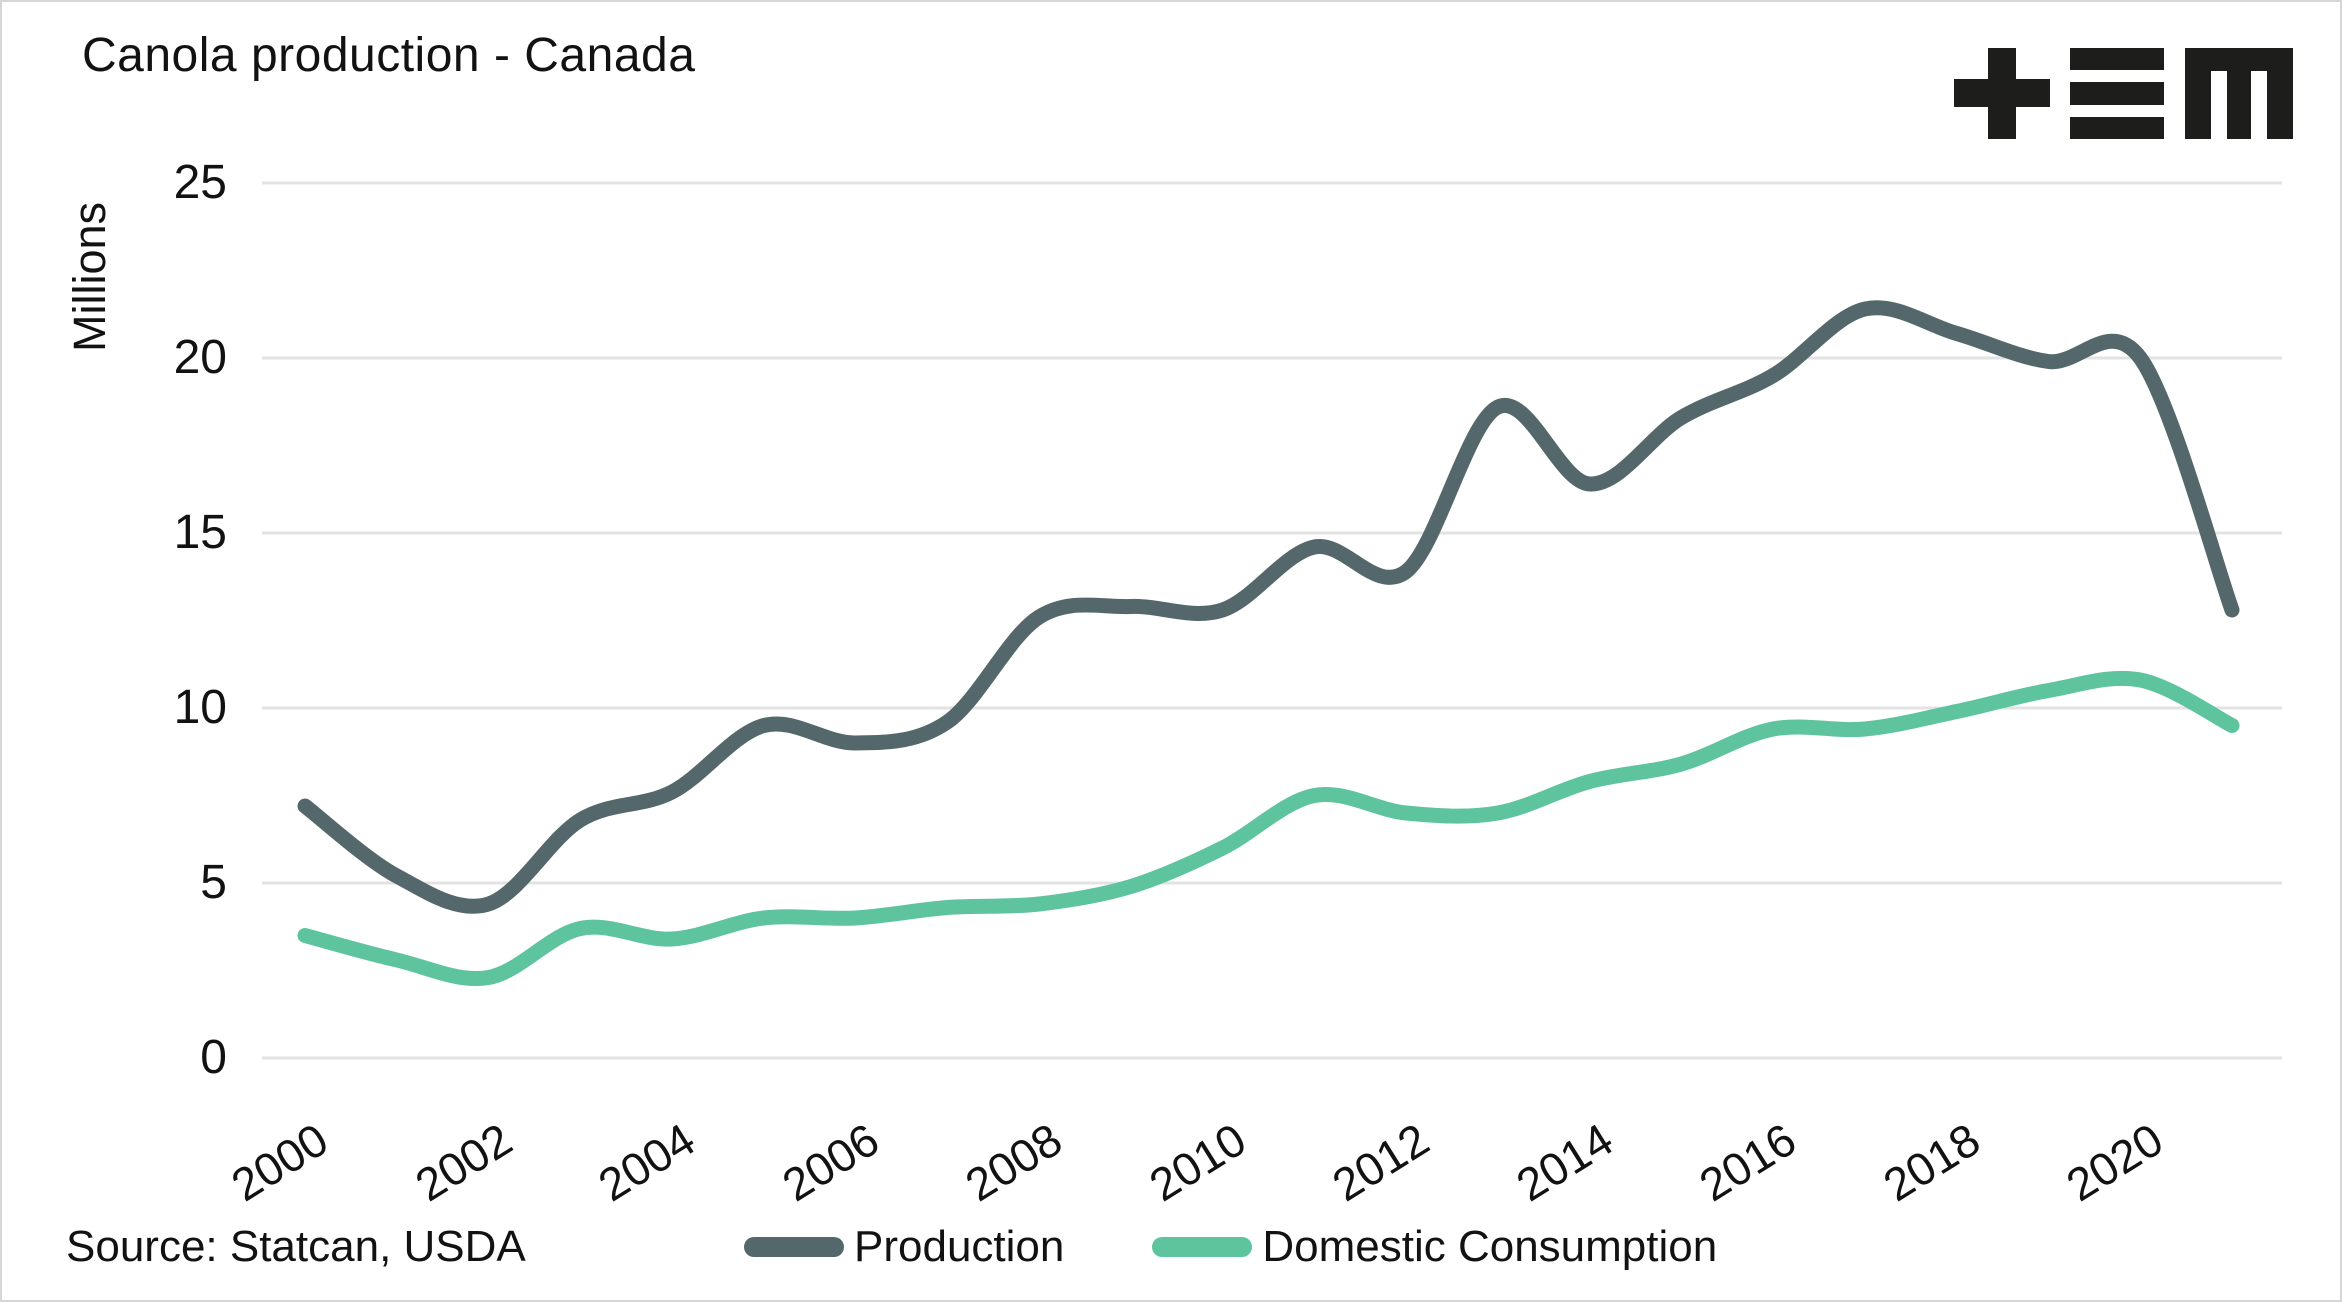  What do you see at coordinates (200, 532) in the screenshot?
I see `y-tick-label: 15` at bounding box center [200, 532].